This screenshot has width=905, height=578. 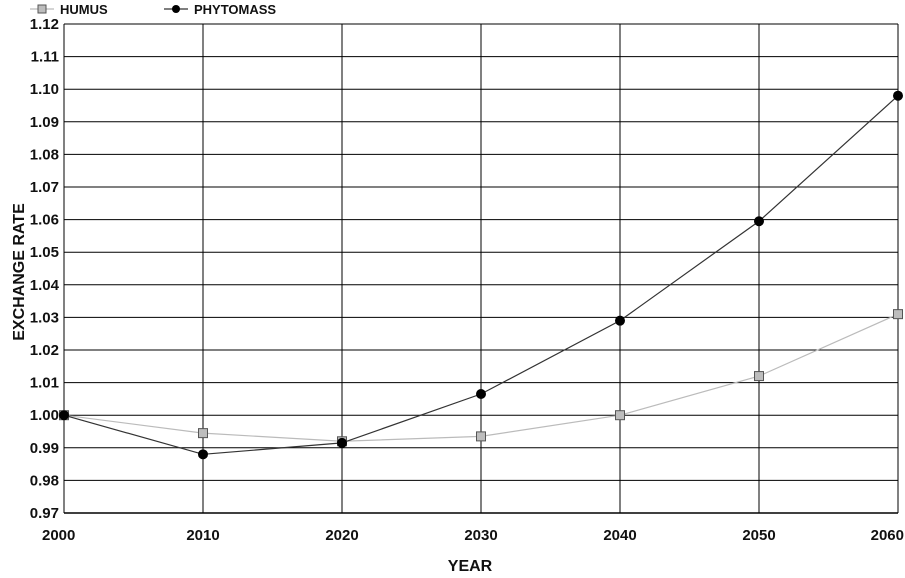 What do you see at coordinates (44, 187) in the screenshot?
I see `y-tick-label: 1.07` at bounding box center [44, 187].